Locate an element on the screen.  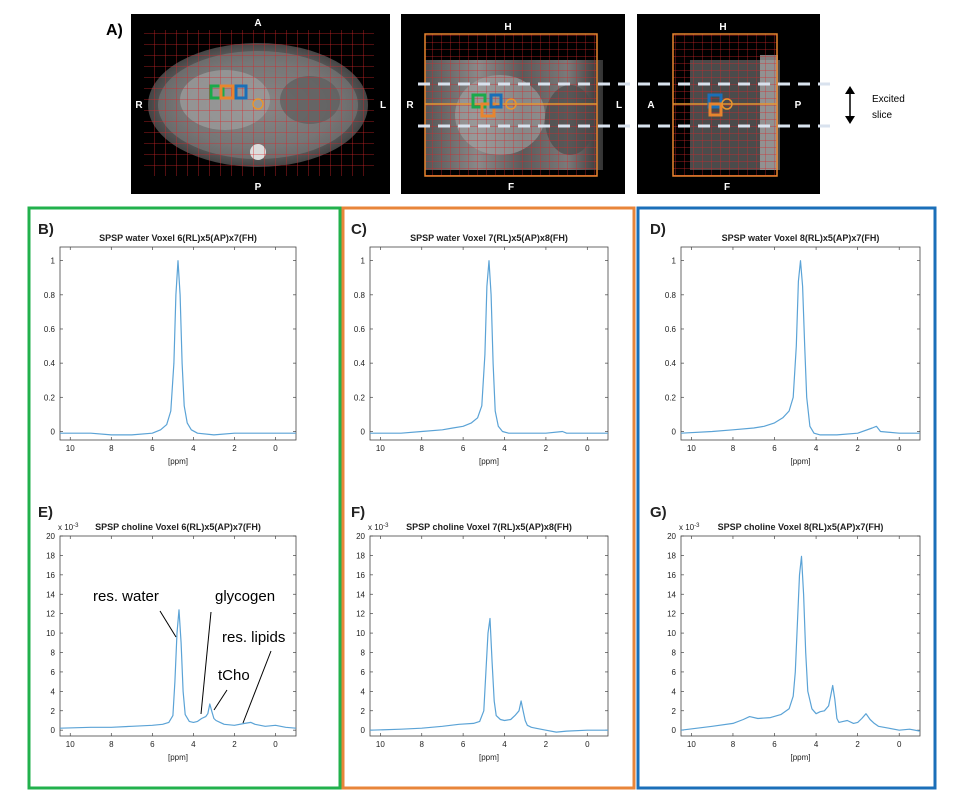
axial-label-bottom: P is located at coordinates (258, 187).